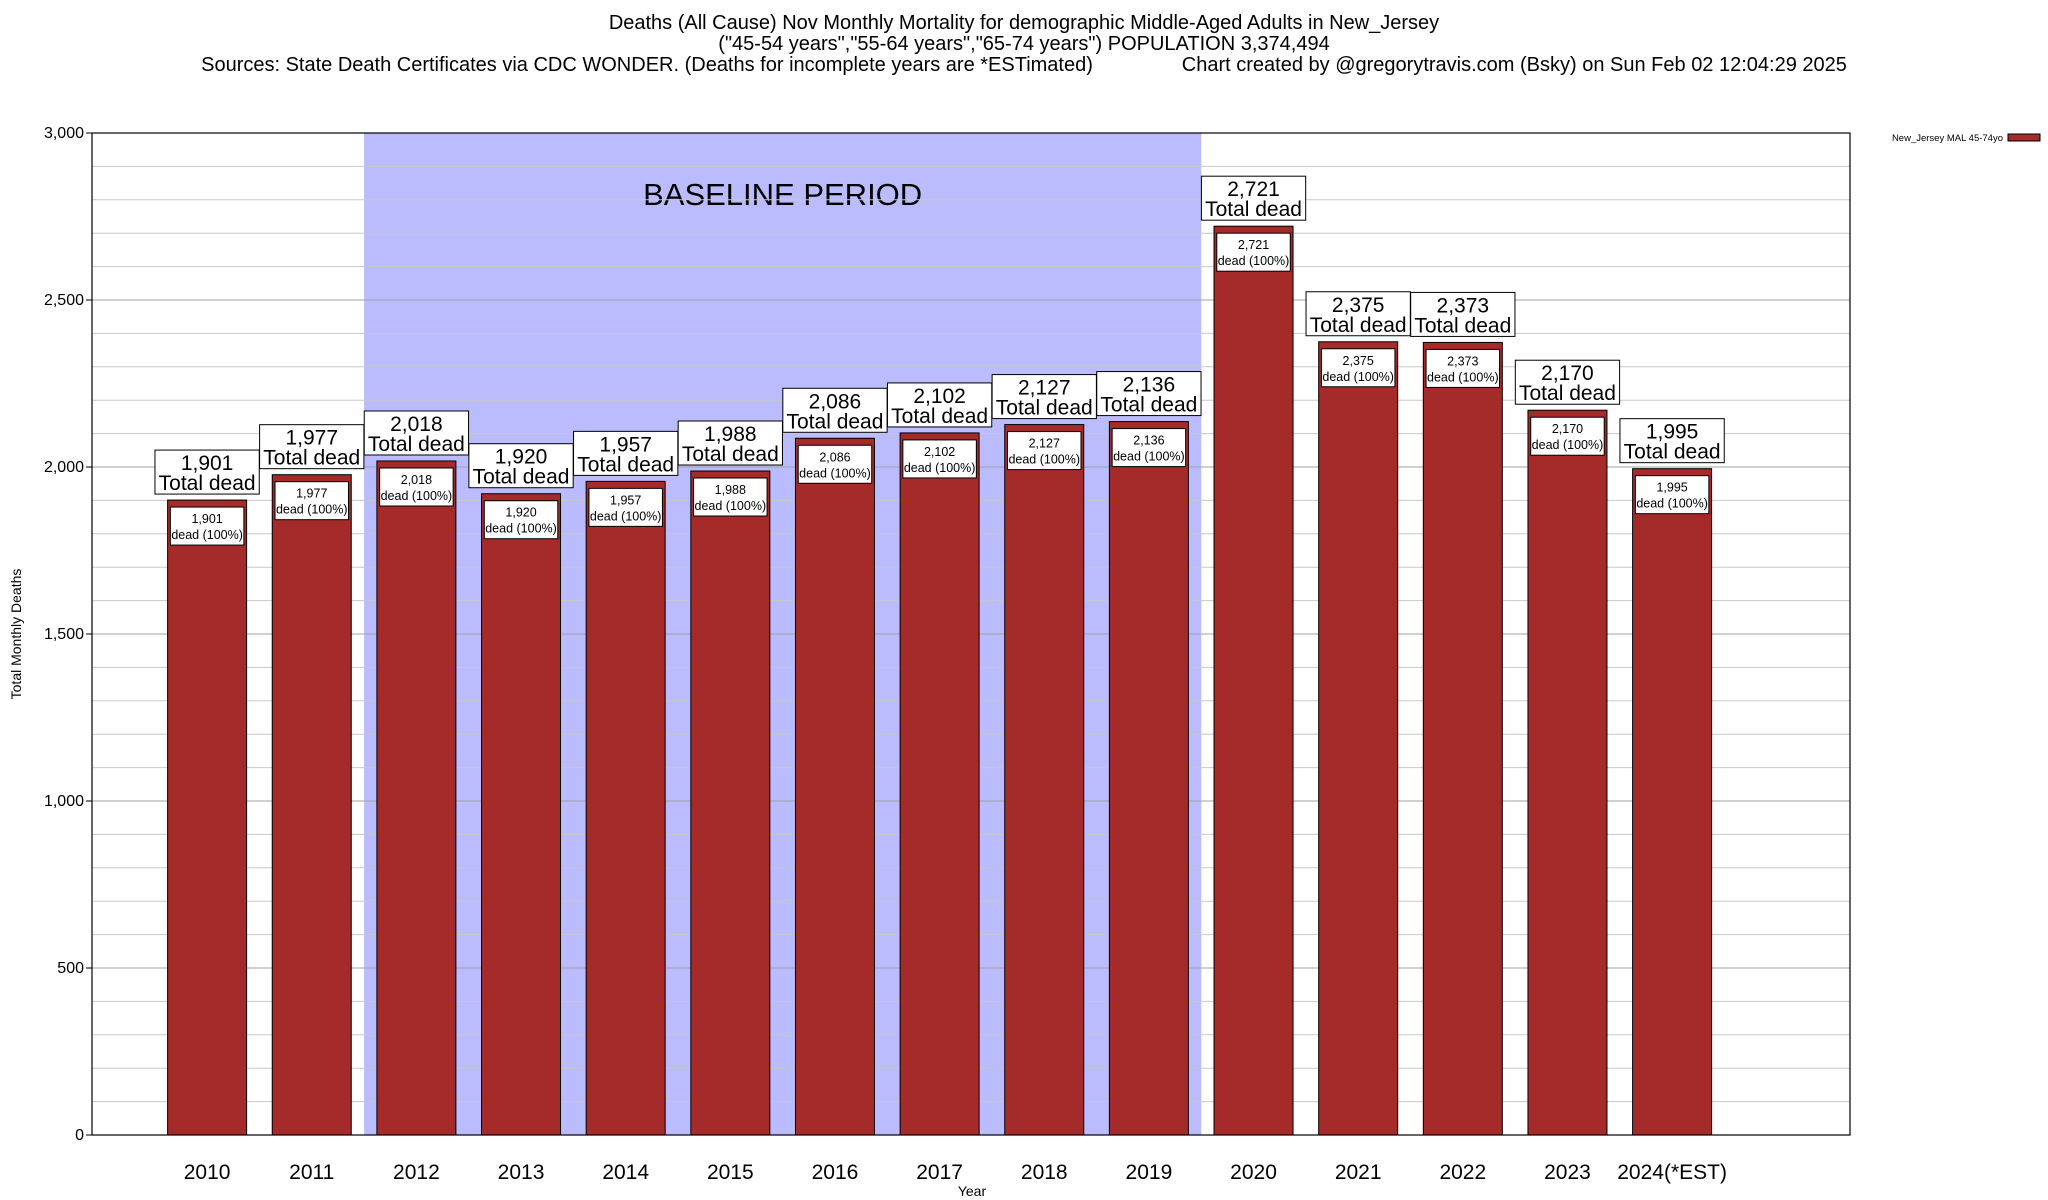  I want to click on bar-top-value: 1,901, so click(207, 463).